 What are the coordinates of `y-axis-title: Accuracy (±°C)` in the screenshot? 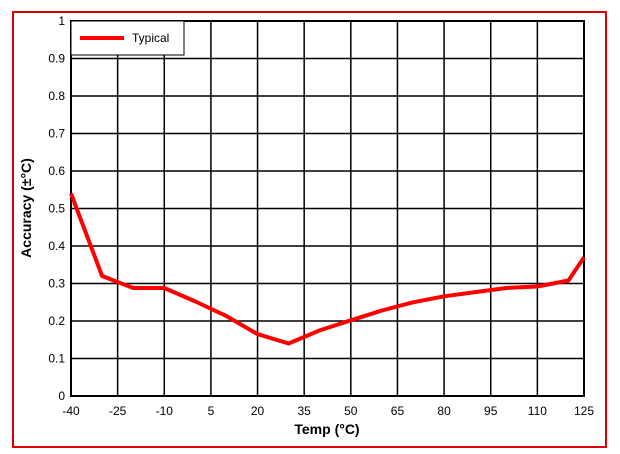 It's located at (26, 208).